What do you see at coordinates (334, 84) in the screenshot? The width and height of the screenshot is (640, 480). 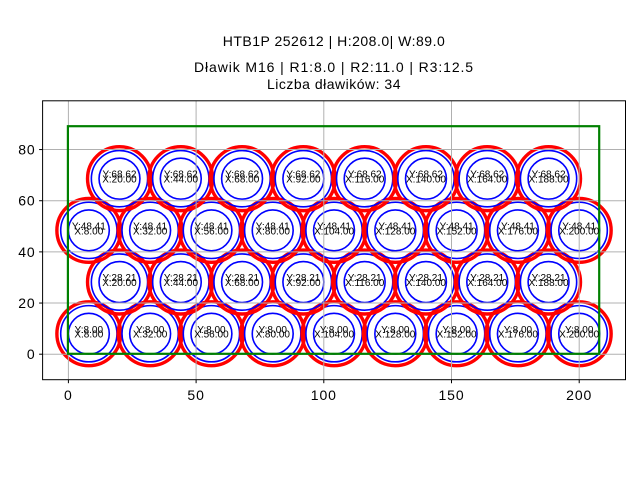 I see `svg-text: Liczba dławików: 34` at bounding box center [334, 84].